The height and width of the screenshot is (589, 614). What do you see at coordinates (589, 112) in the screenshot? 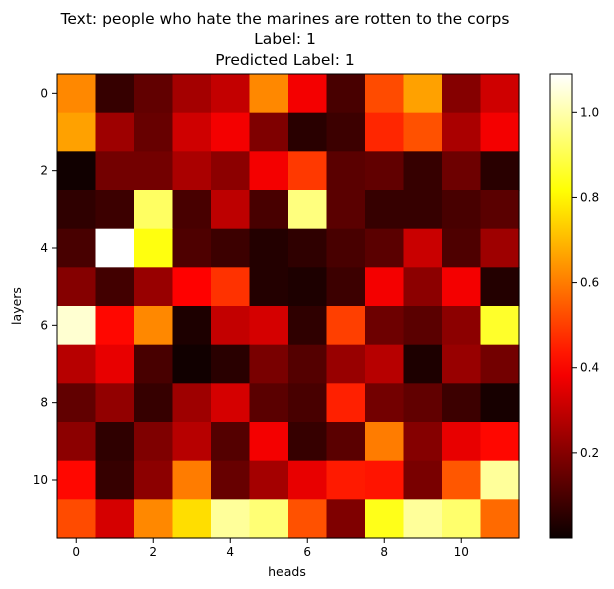
I see `colorbar-tick-label: 1.0` at bounding box center [589, 112].